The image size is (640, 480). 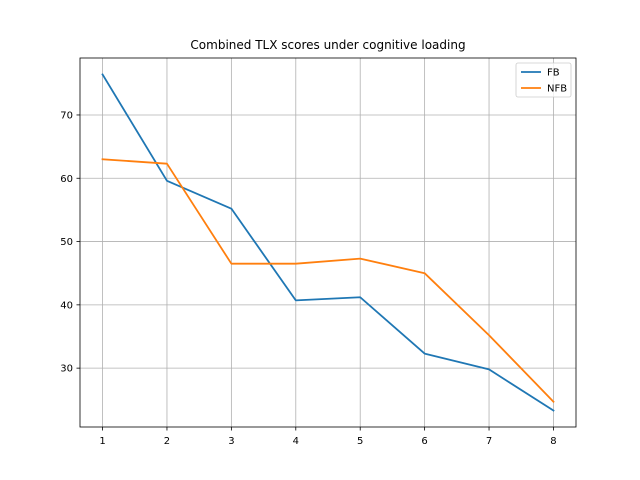 What do you see at coordinates (553, 73) in the screenshot?
I see `legend-label-fb: FB` at bounding box center [553, 73].